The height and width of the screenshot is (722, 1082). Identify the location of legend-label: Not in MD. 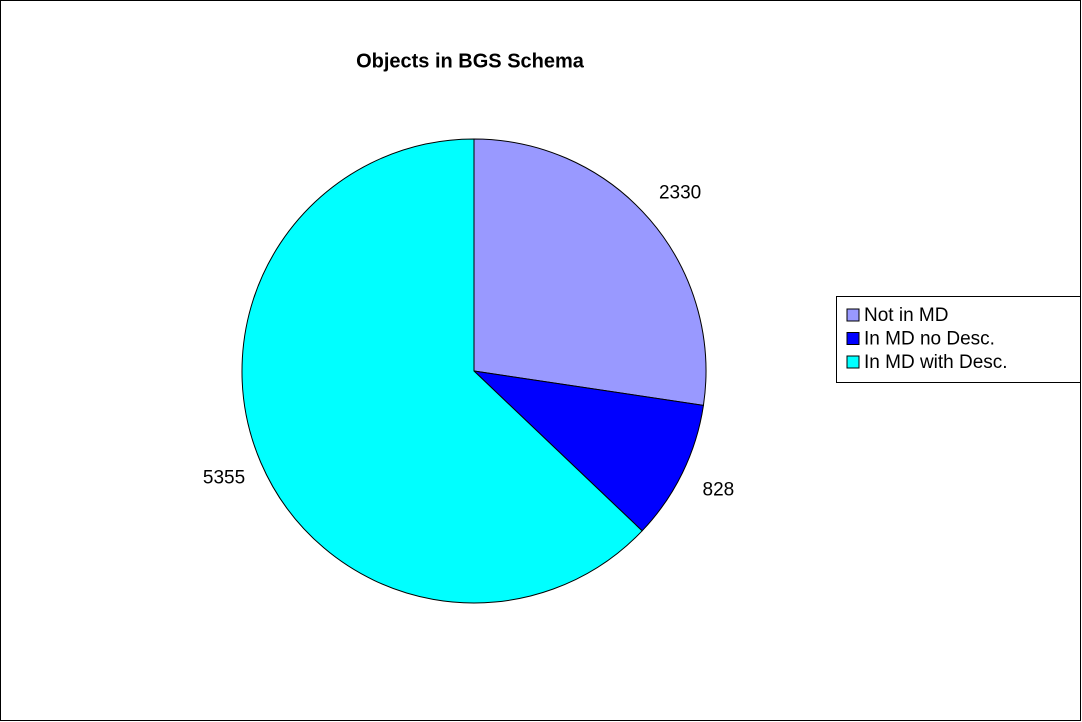
(906, 315).